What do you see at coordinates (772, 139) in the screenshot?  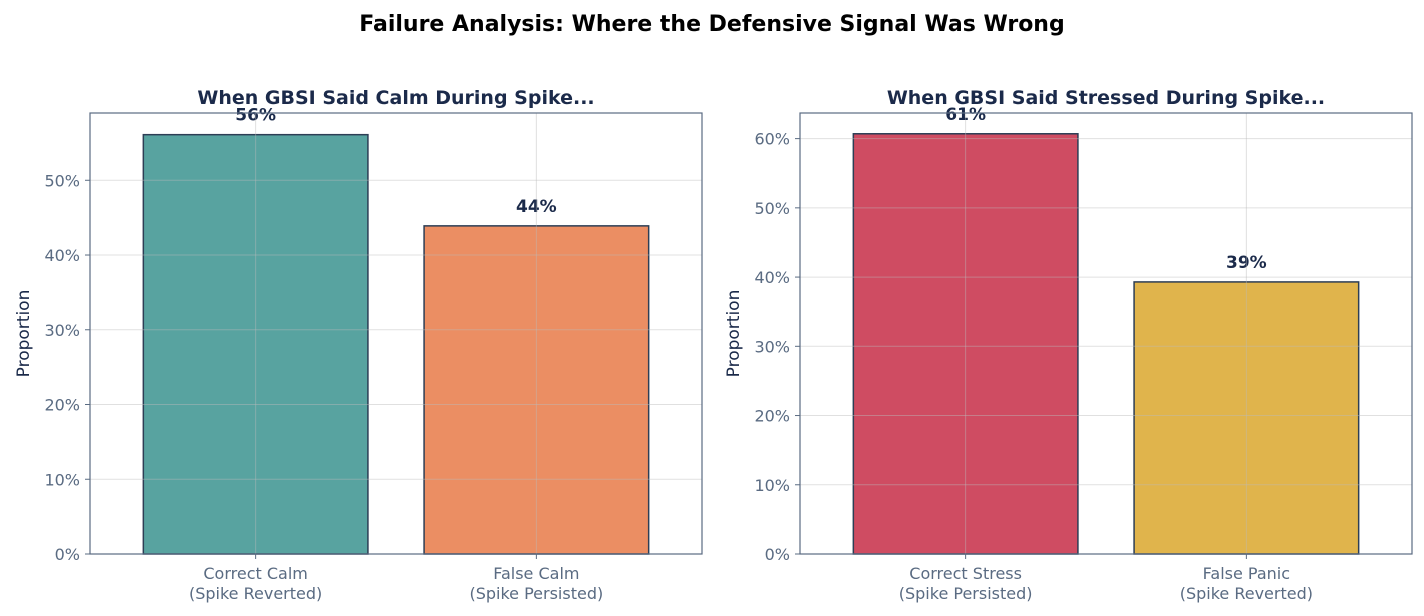 I see `y-tick-label: 60%` at bounding box center [772, 139].